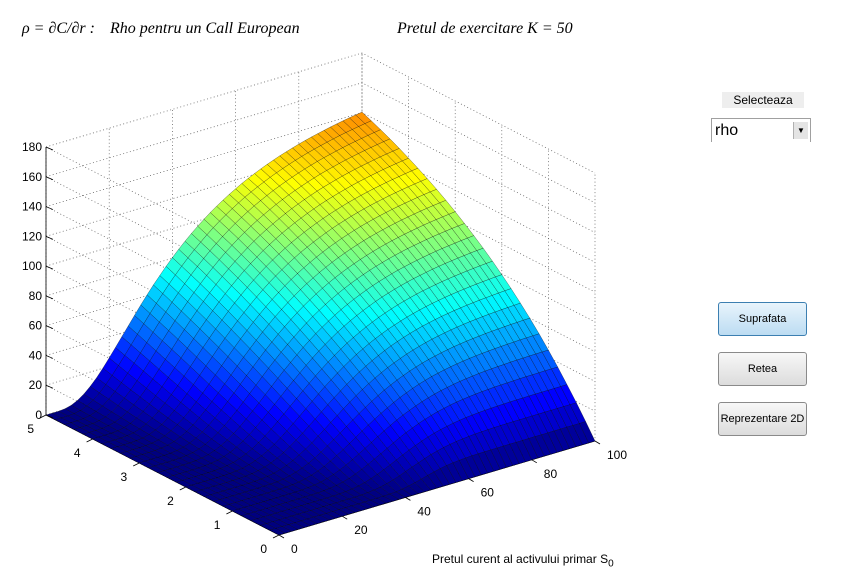  I want to click on z-tick-label: 180, so click(32, 147).